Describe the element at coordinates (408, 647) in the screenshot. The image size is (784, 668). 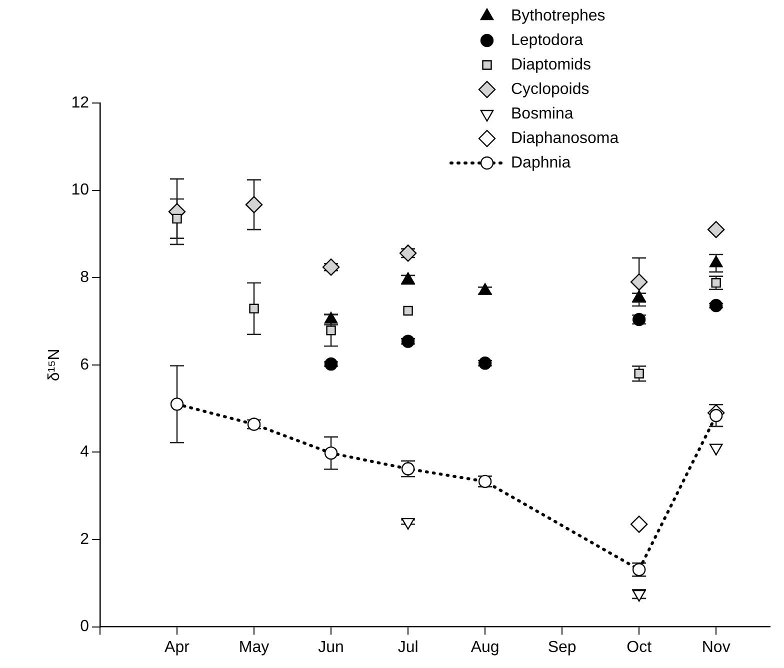
I see `x-tick-label: Jul` at that location.